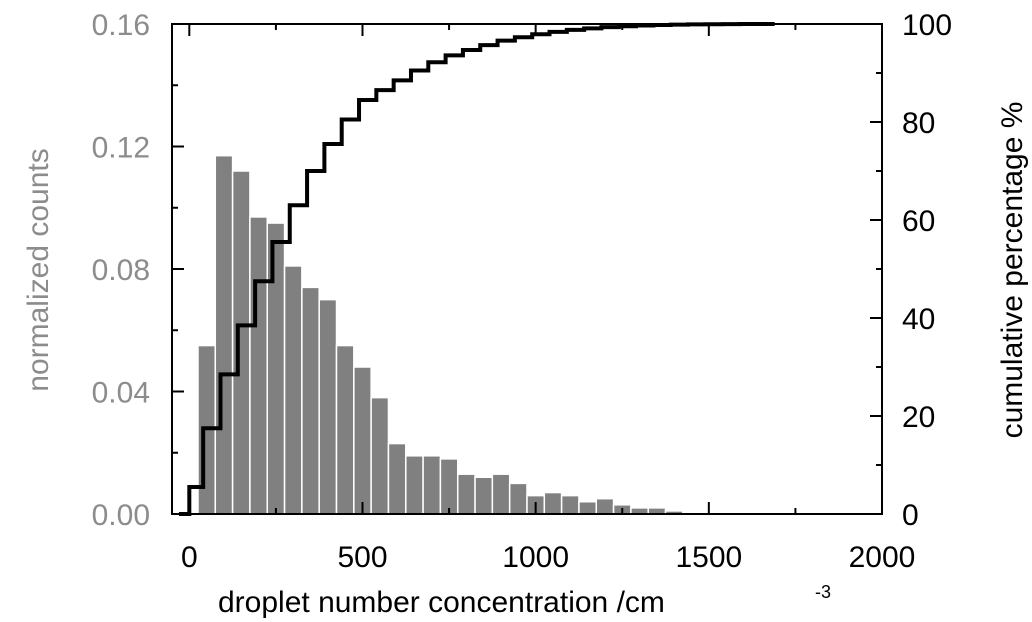  What do you see at coordinates (918, 221) in the screenshot?
I see `y-right-tick-label: 60` at bounding box center [918, 221].